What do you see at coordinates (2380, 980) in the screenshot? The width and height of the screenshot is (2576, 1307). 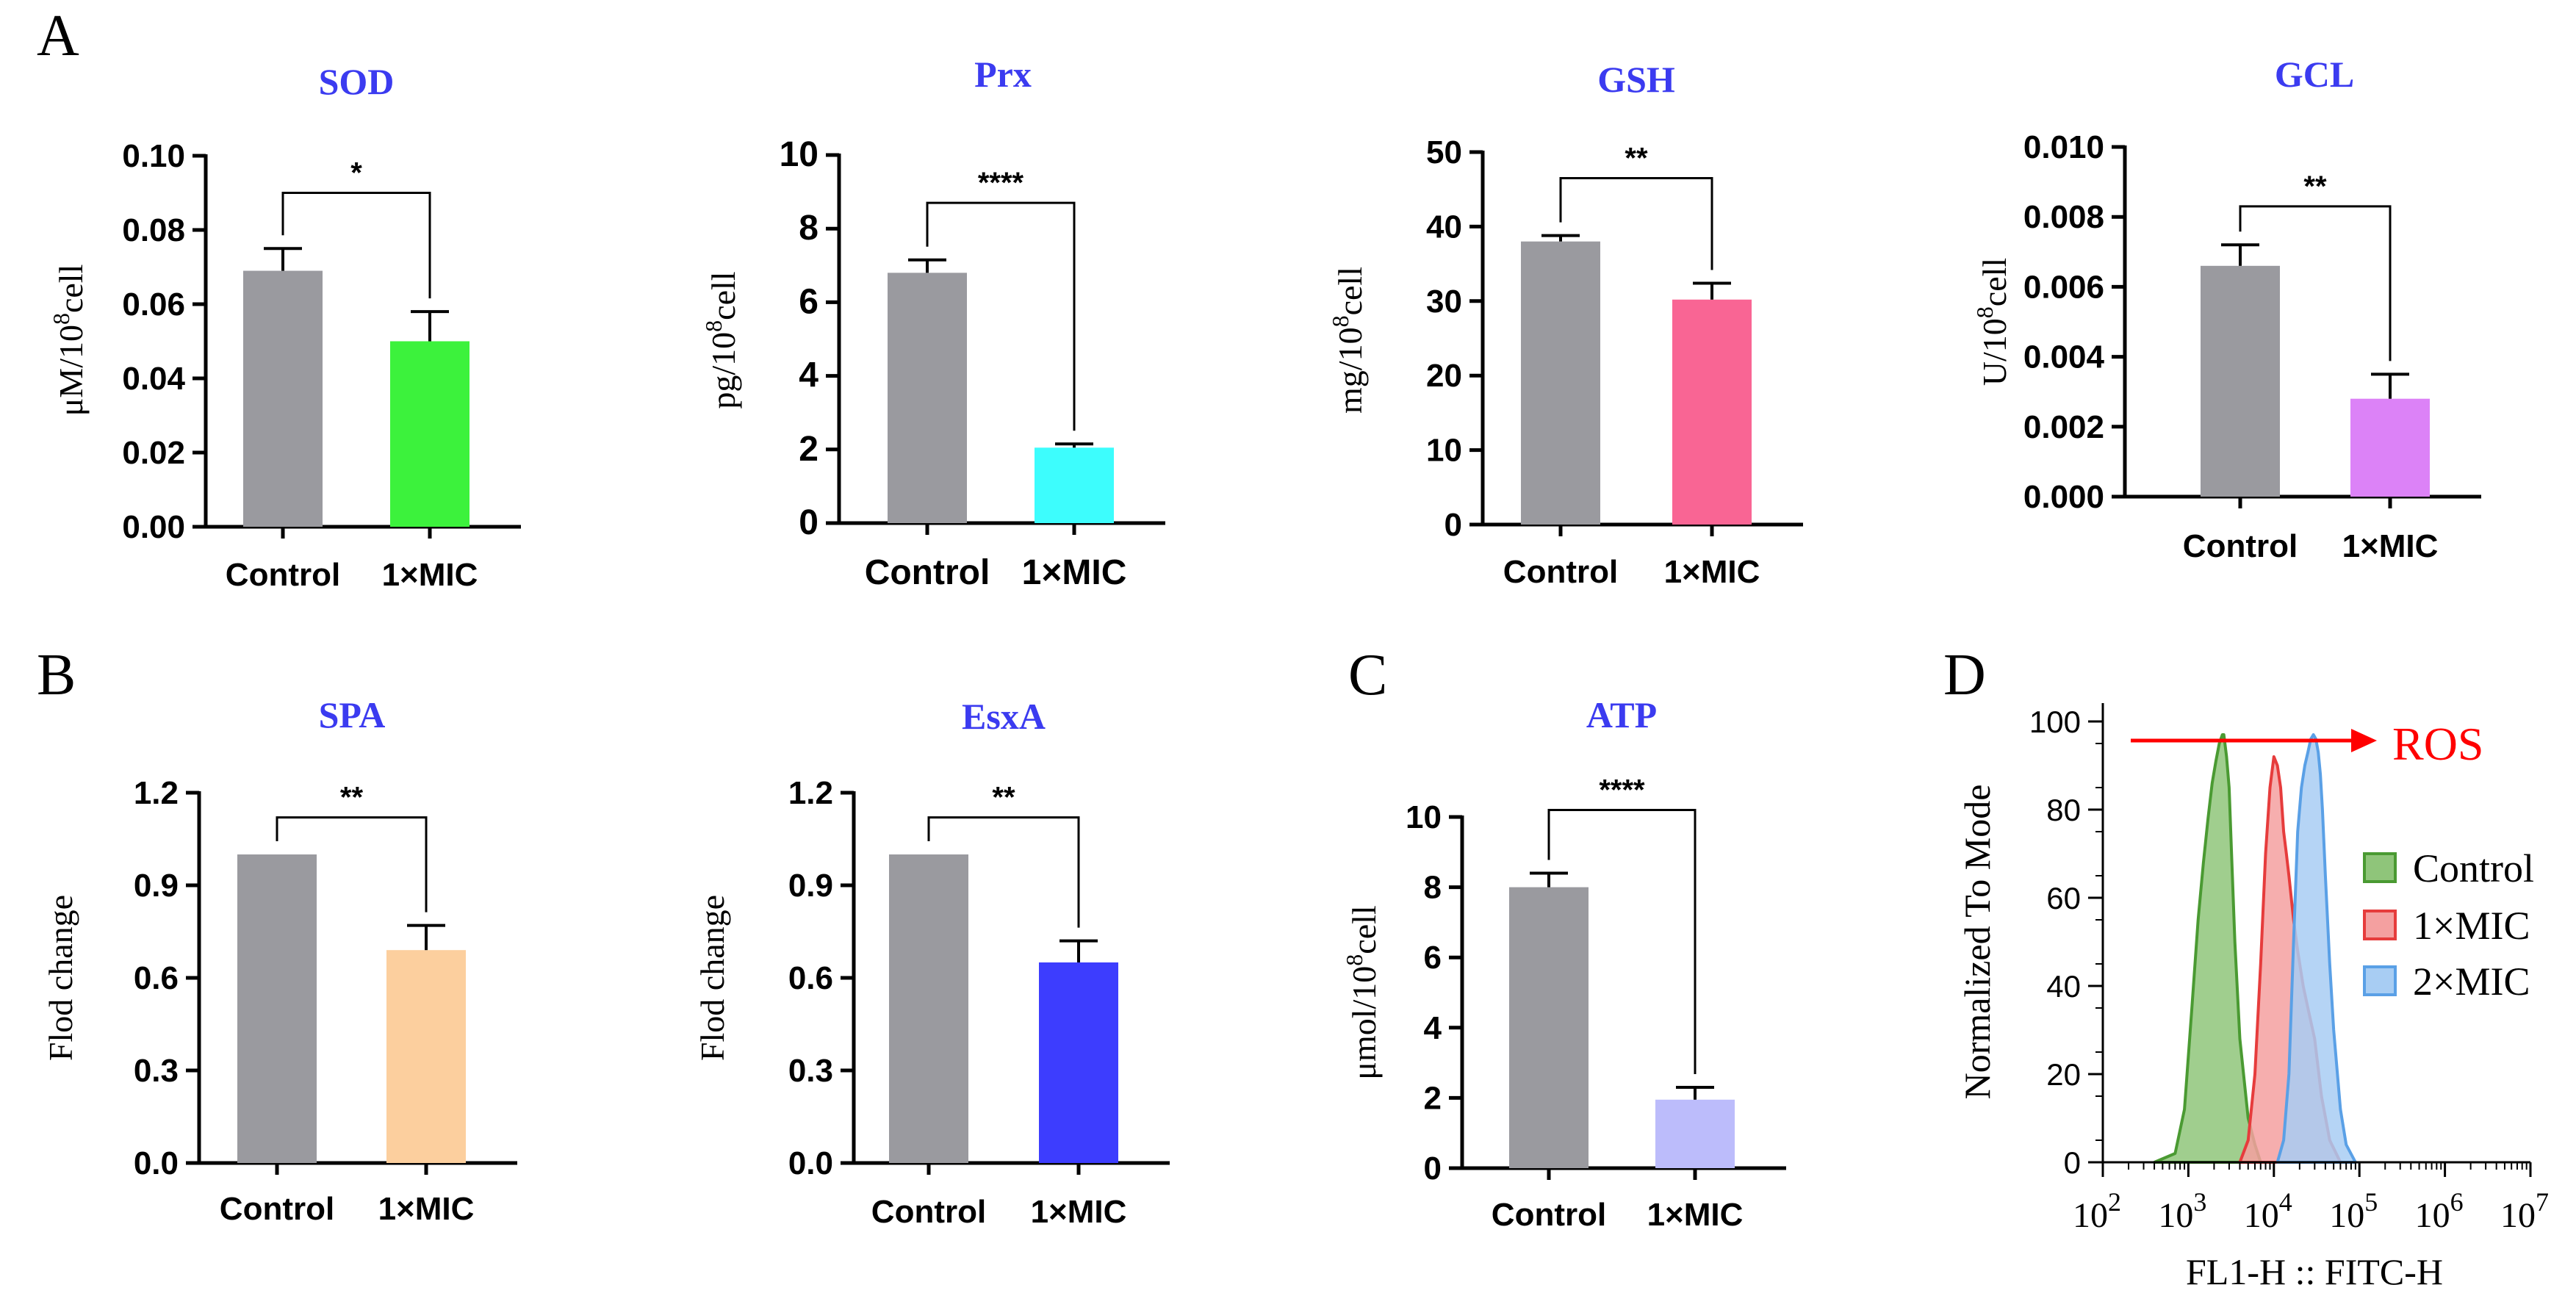 I see `legend-swatch-2mic` at bounding box center [2380, 980].